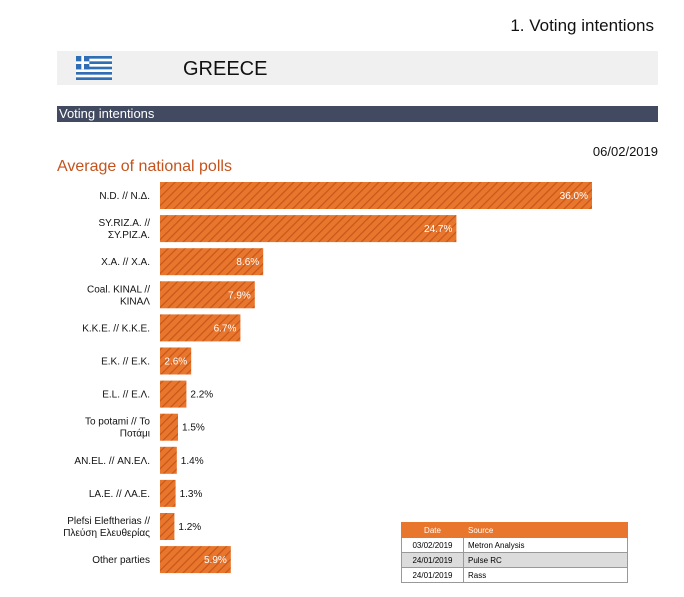  Describe the element at coordinates (121, 560) in the screenshot. I see `category-label: Other parties` at that location.